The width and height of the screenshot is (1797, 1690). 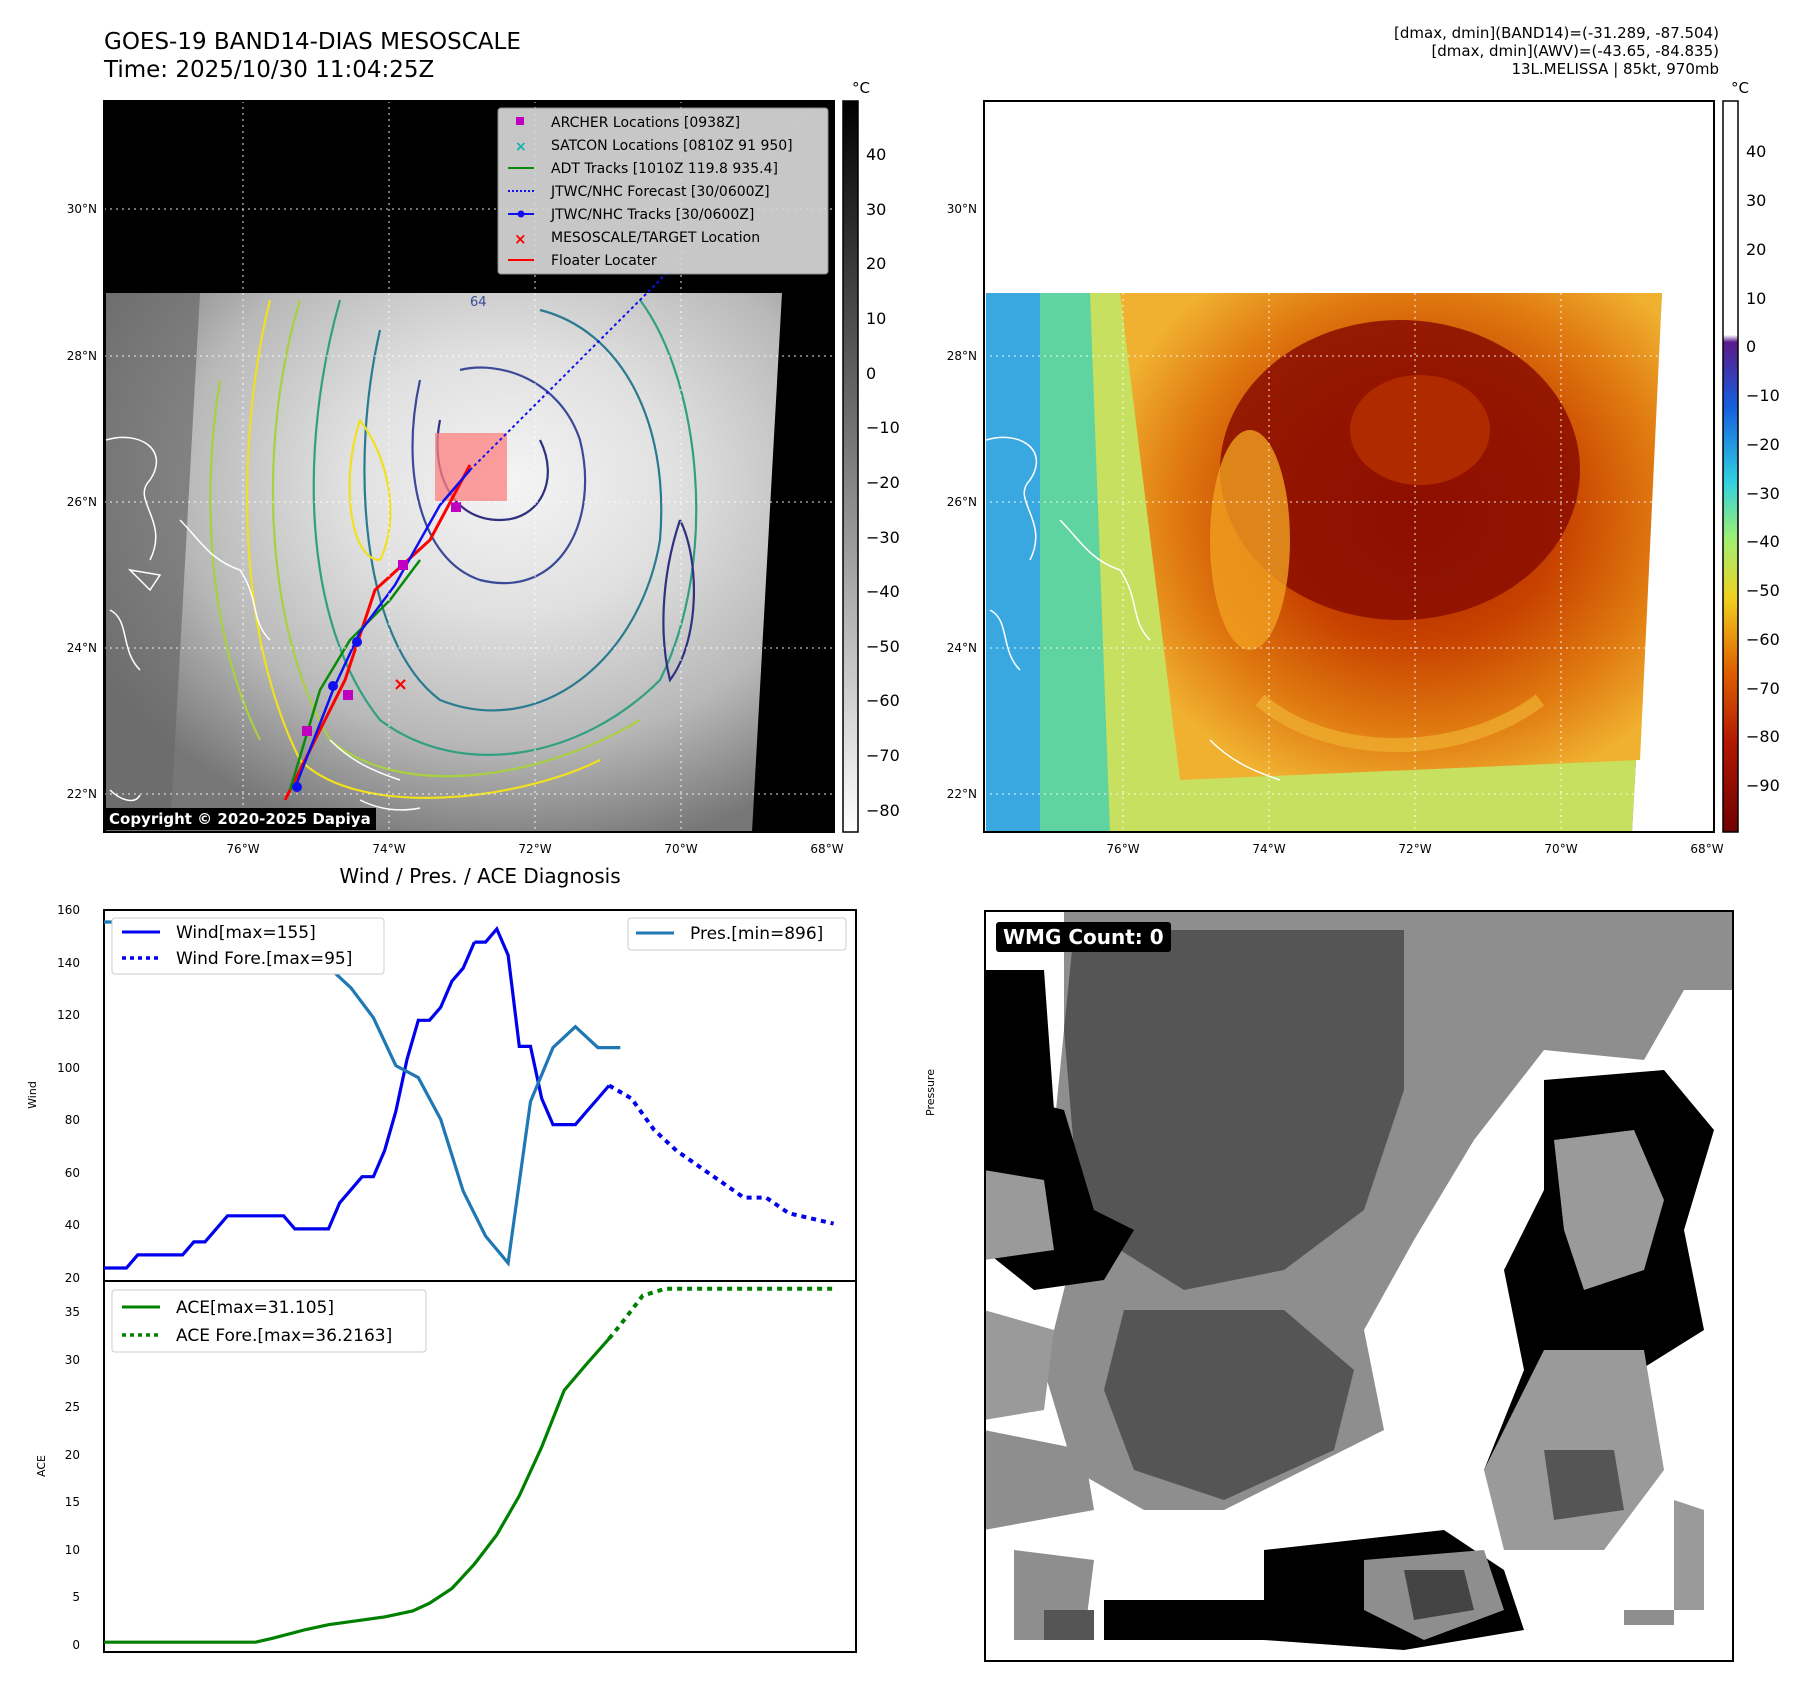 I want to click on lon-label: 72°W, so click(x=1414, y=849).